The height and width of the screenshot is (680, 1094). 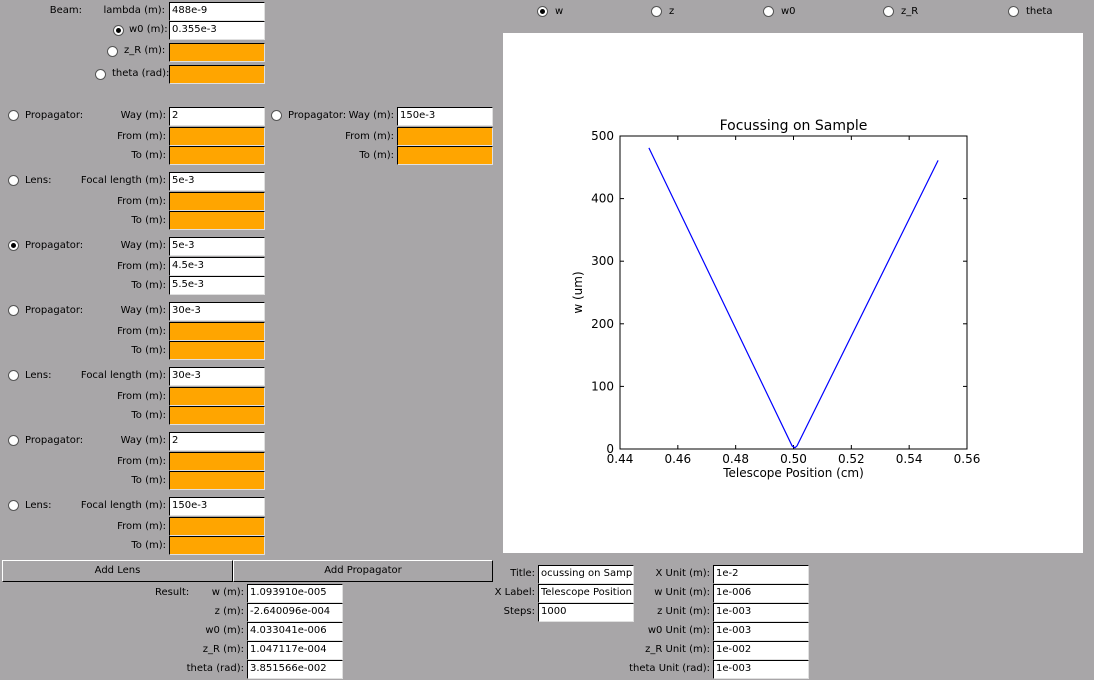 What do you see at coordinates (217, 201) in the screenshot?
I see `lens-2-from-input` at bounding box center [217, 201].